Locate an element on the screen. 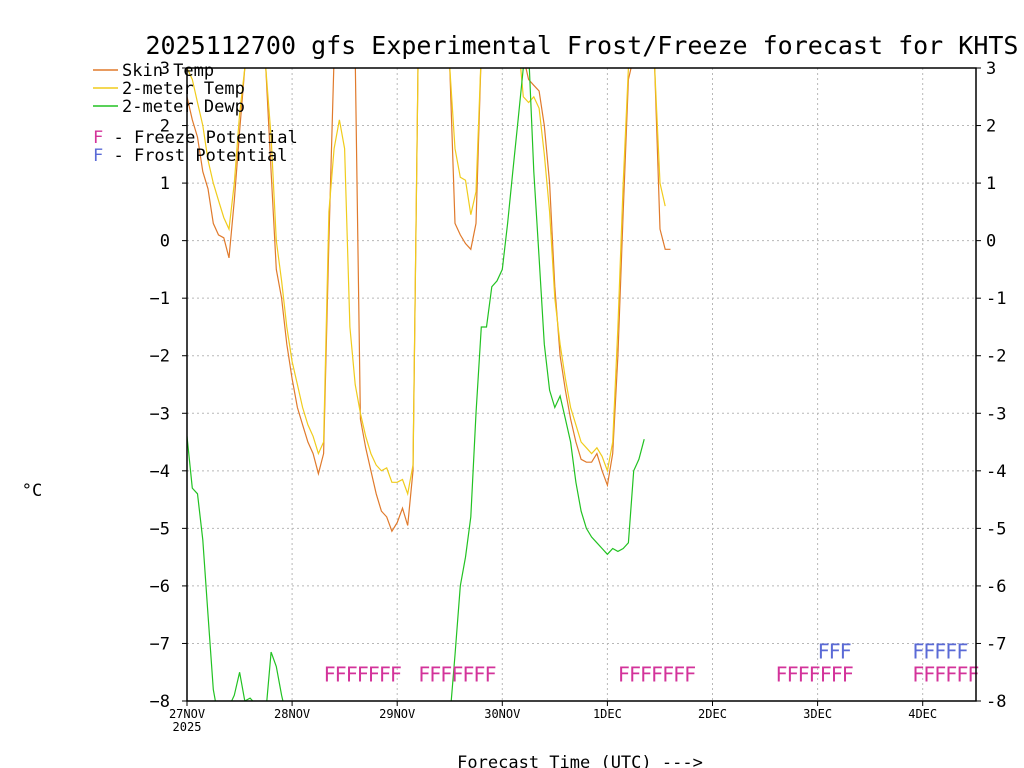 This screenshot has width=1024, height=768. y-tick-label: 0 is located at coordinates (165, 242).